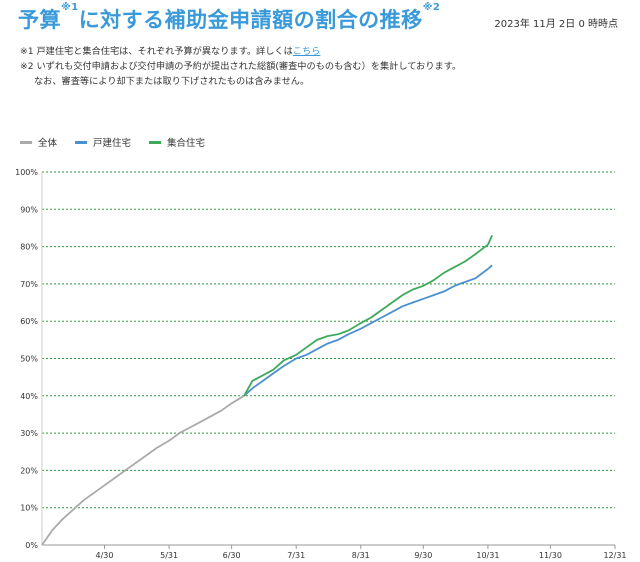  What do you see at coordinates (143, 470) in the screenshot?
I see `series-line-all` at bounding box center [143, 470].